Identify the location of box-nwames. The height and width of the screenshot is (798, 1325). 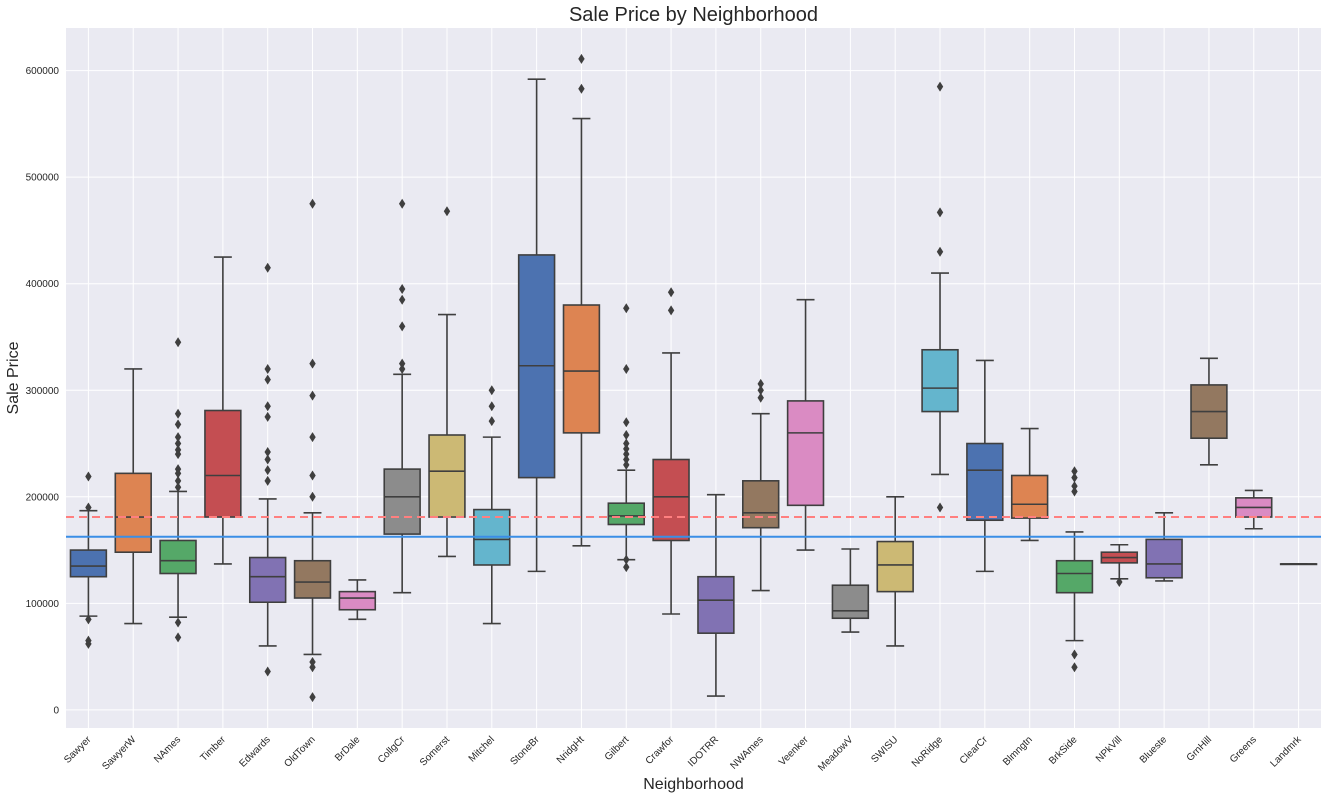
(761, 485).